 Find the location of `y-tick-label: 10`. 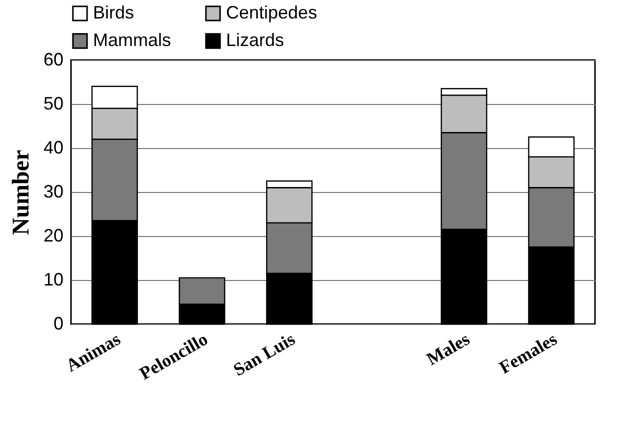

y-tick-label: 10 is located at coordinates (53, 280).